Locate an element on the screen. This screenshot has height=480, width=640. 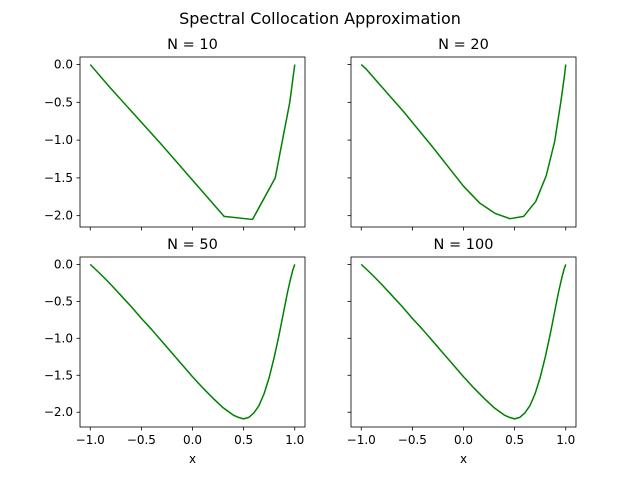
subplot-2: N = 20 is located at coordinates (462, 134).